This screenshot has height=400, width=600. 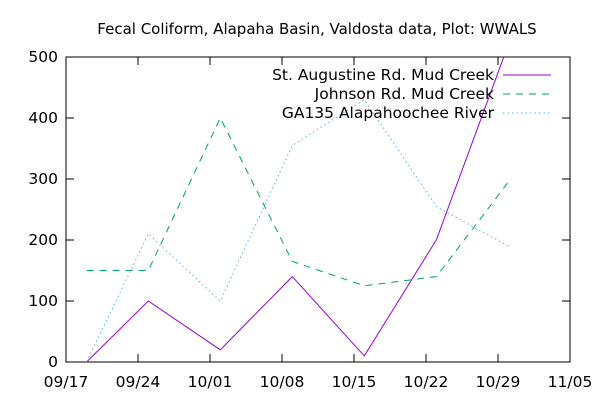 What do you see at coordinates (404, 94) in the screenshot?
I see `legend-label-2: Johnson Rd. Mud Creek` at bounding box center [404, 94].